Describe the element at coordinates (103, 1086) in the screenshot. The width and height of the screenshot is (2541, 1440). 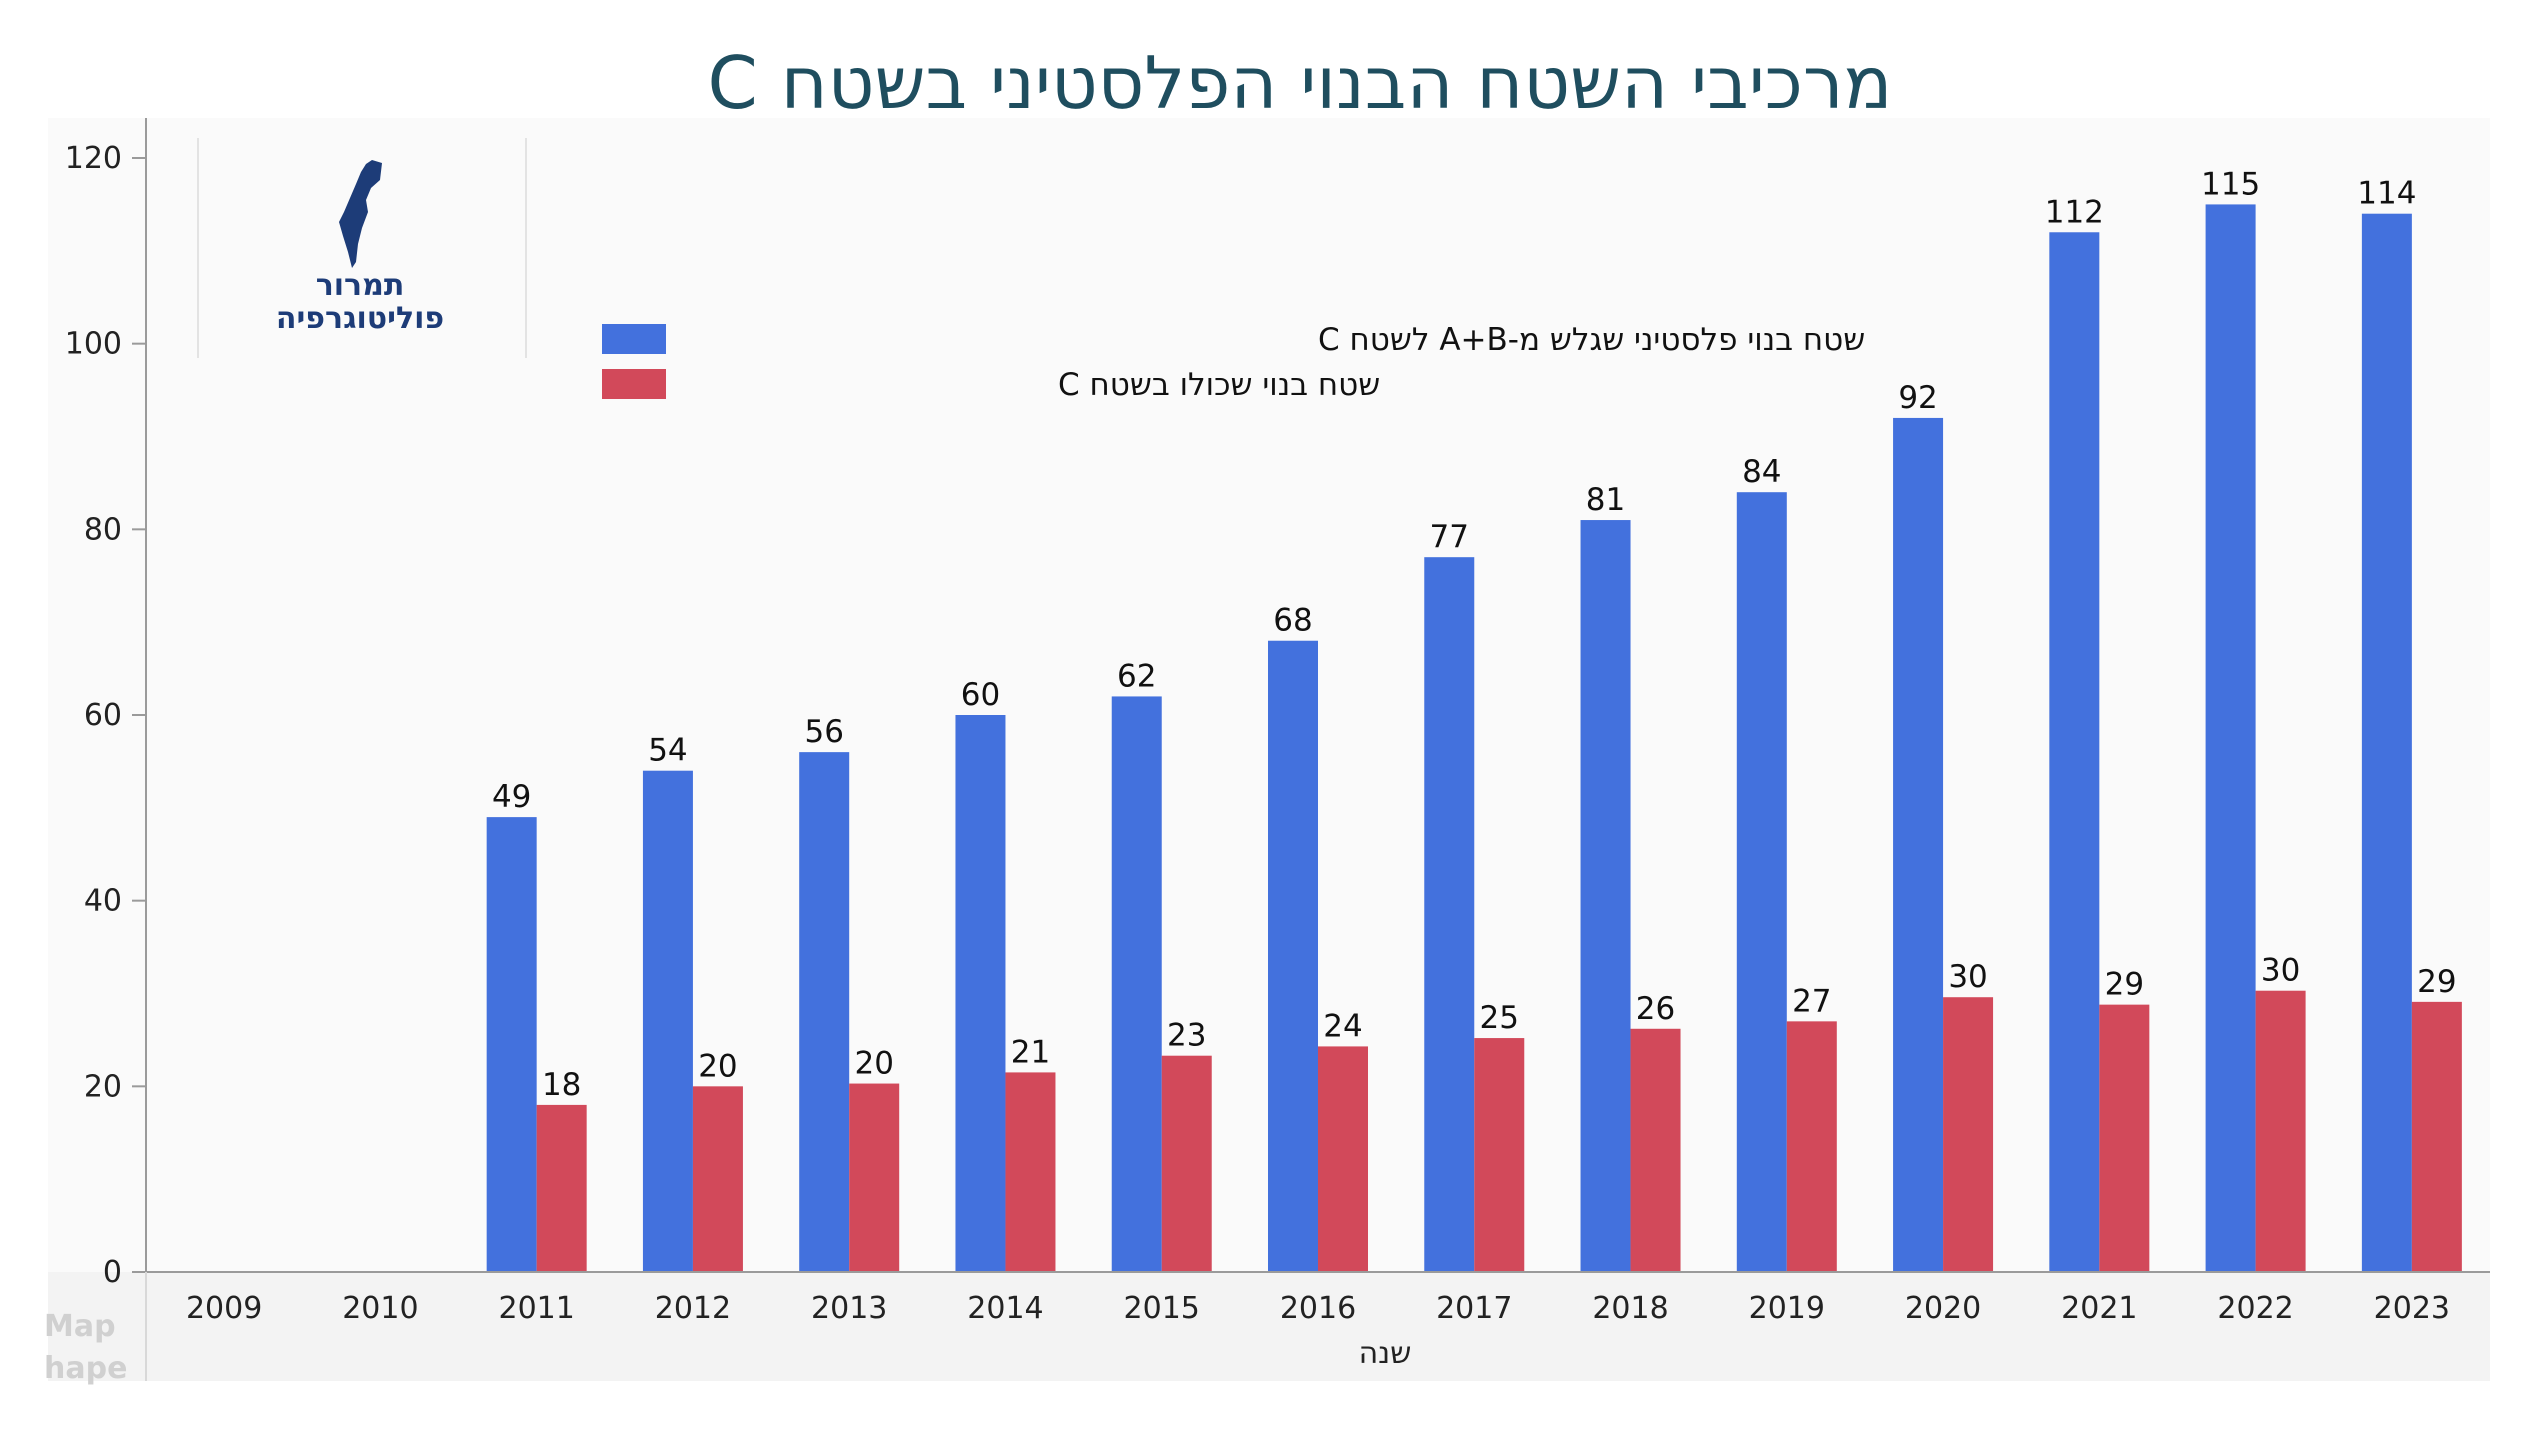
I see `y-tick-label: 20` at that location.